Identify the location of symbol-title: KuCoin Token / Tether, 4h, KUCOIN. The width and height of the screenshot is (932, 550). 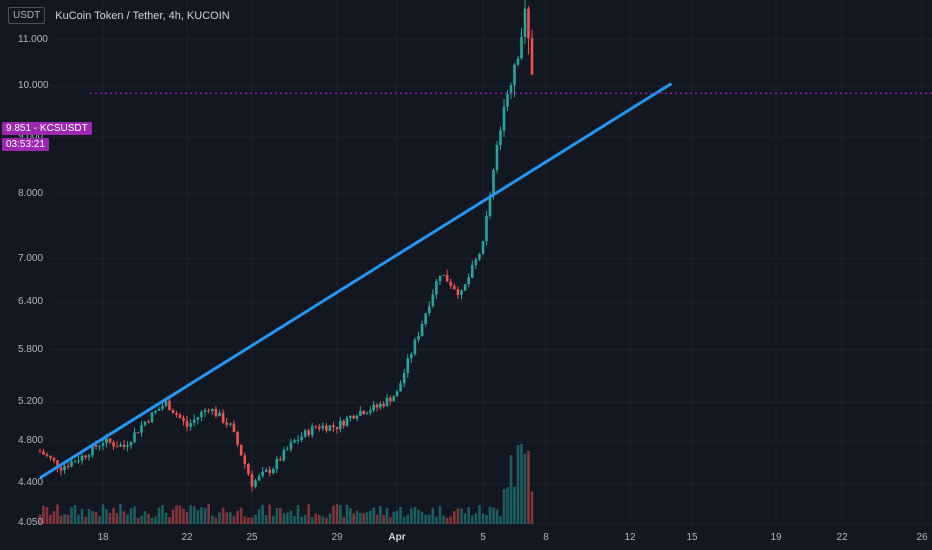
(142, 15).